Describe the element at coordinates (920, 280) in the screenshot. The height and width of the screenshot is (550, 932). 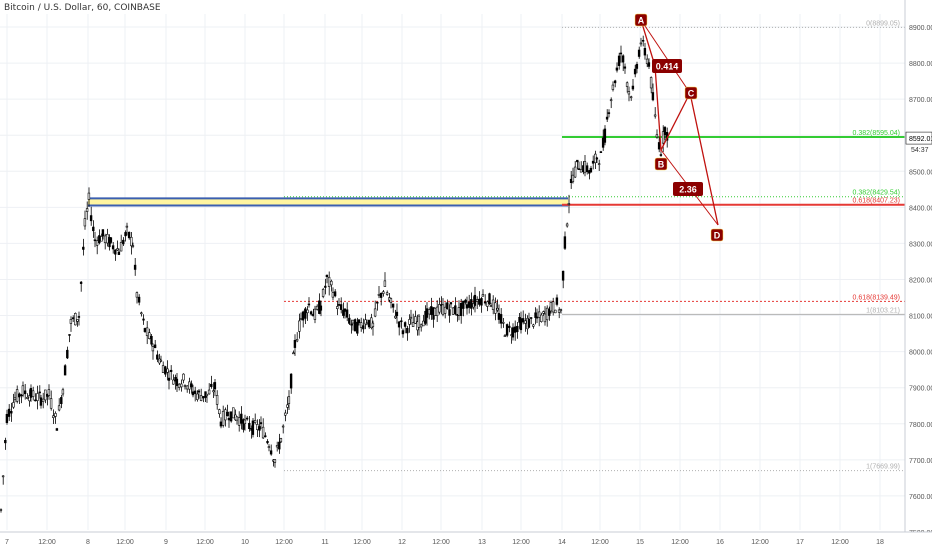
I see `price-tick-label: 8200.00` at that location.